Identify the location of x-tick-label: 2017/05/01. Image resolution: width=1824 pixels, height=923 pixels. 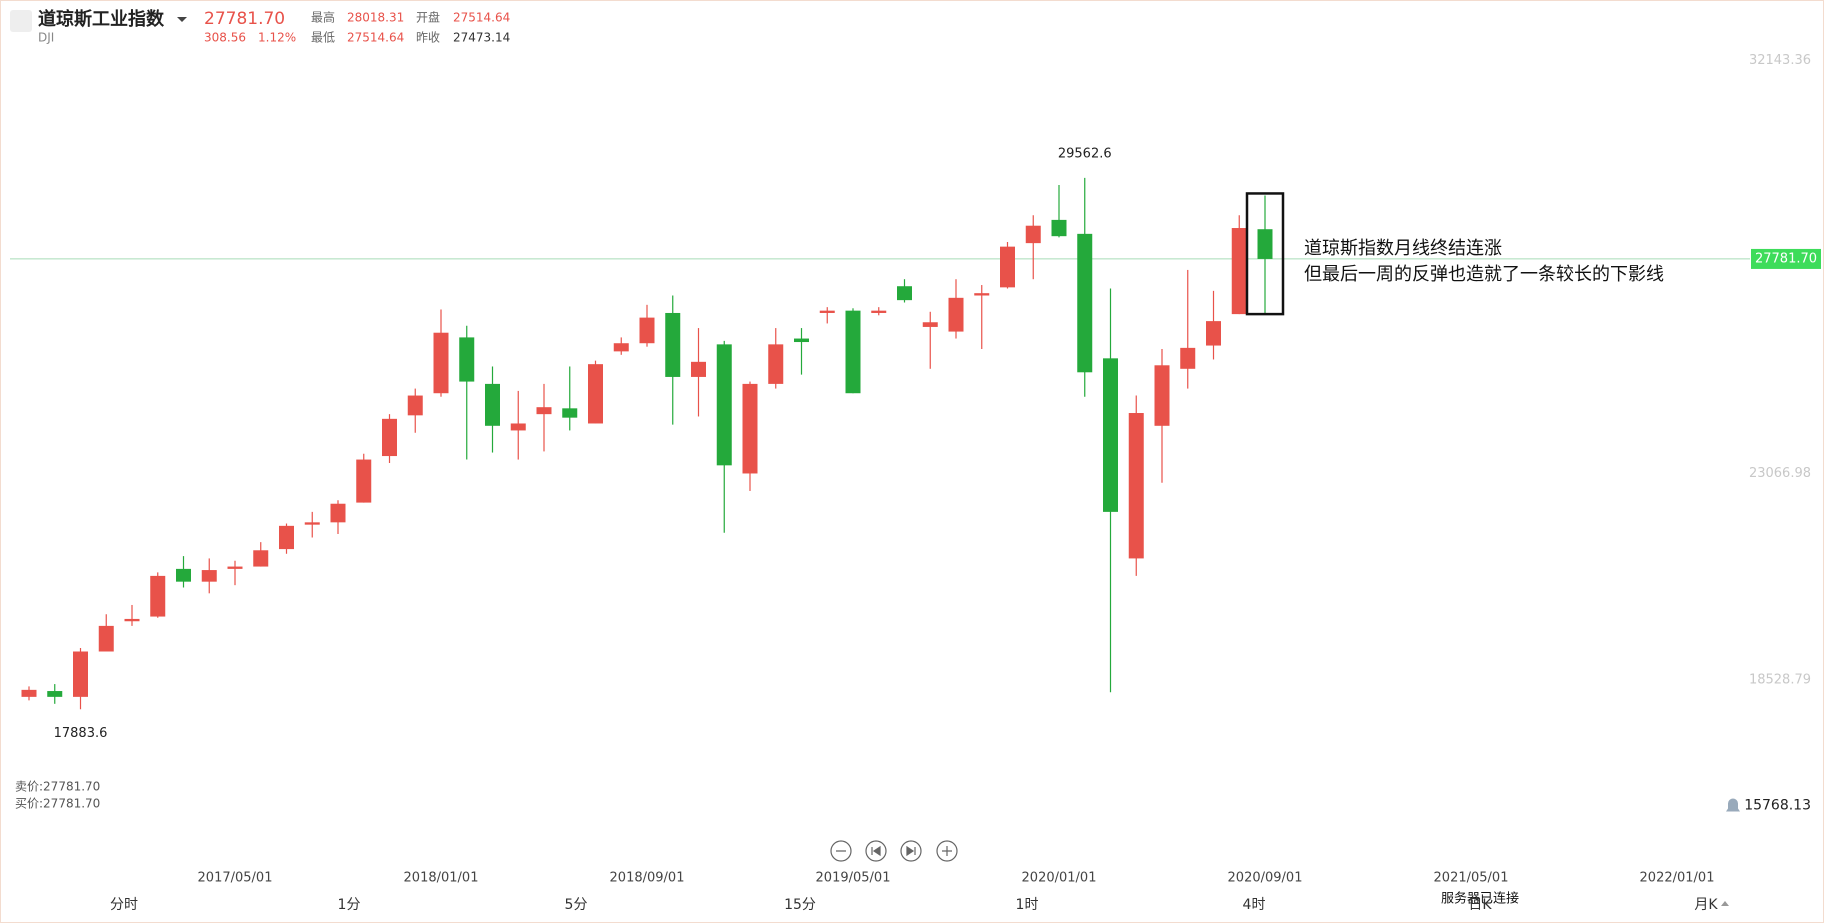
(235, 878).